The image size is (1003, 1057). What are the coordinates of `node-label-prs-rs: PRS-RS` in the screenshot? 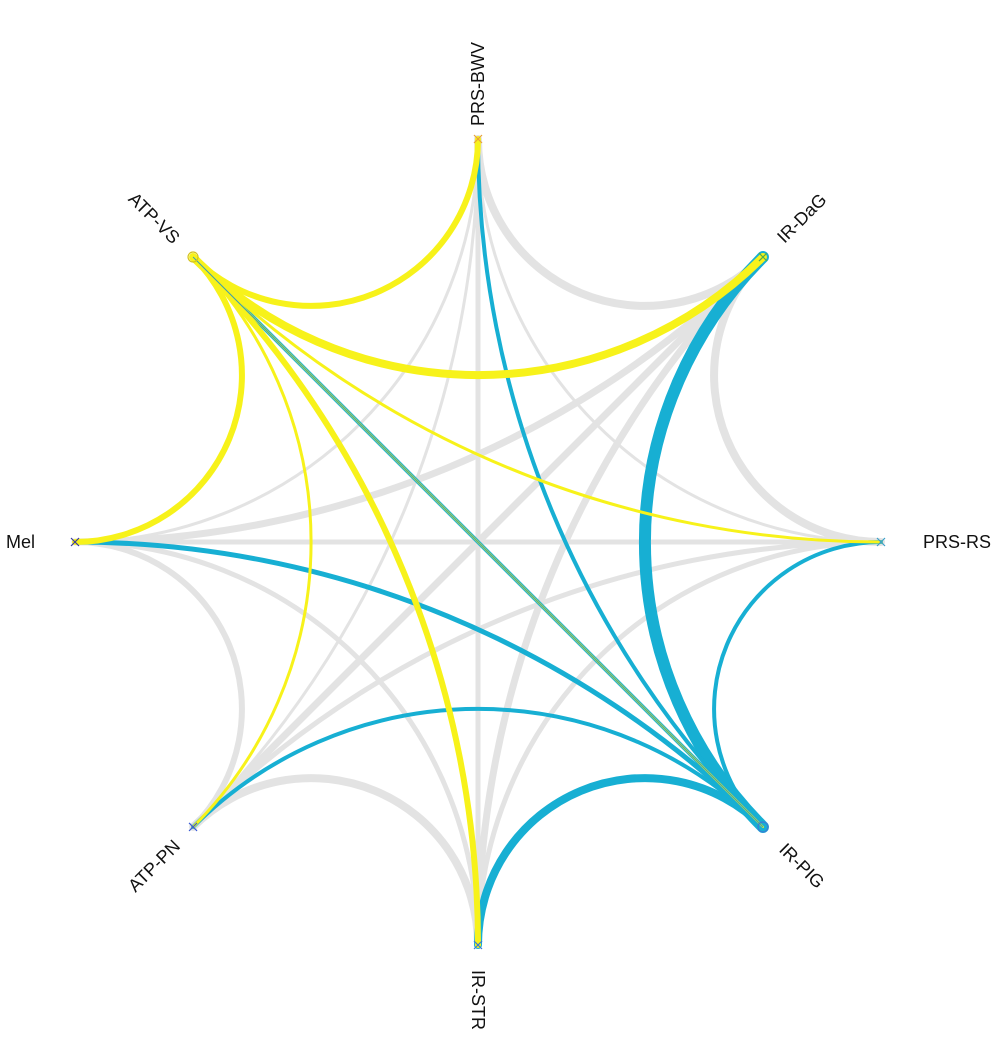 It's located at (957, 542).